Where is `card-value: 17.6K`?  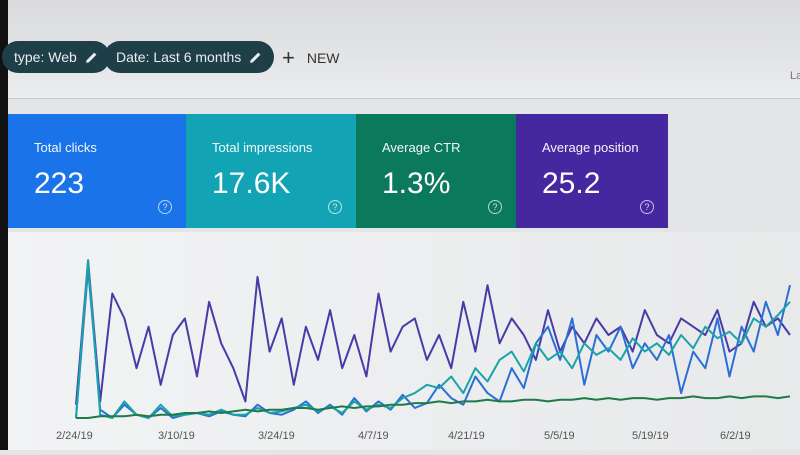 card-value: 17.6K is located at coordinates (251, 183).